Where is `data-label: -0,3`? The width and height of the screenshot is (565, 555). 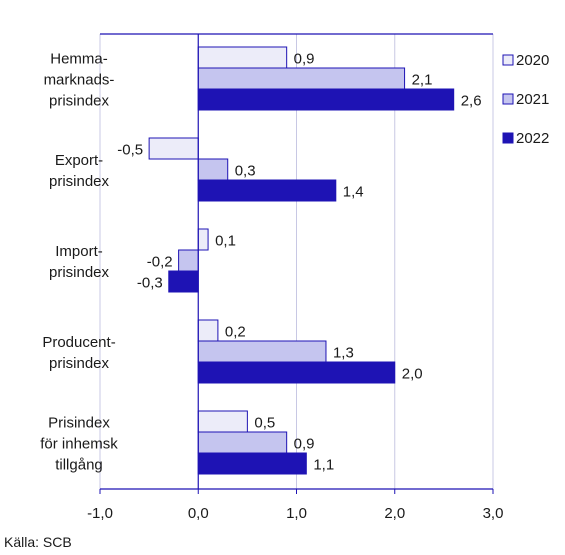
data-label: -0,3 is located at coordinates (150, 283).